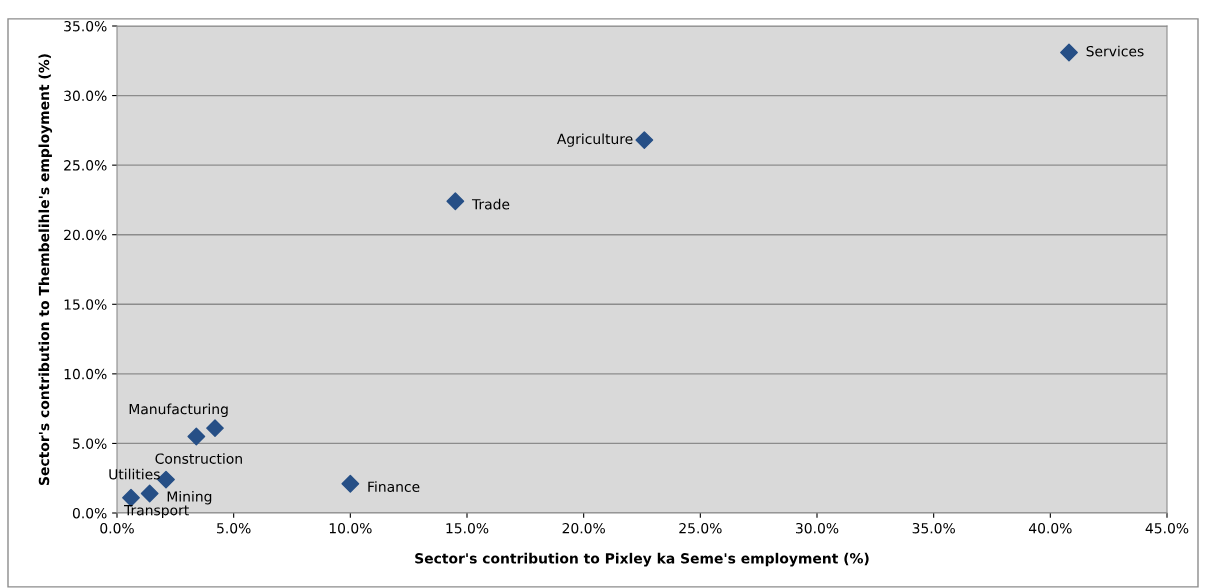 The height and width of the screenshot is (588, 1205). Describe the element at coordinates (817, 528) in the screenshot. I see `x-tick-label: 30.0%` at that location.